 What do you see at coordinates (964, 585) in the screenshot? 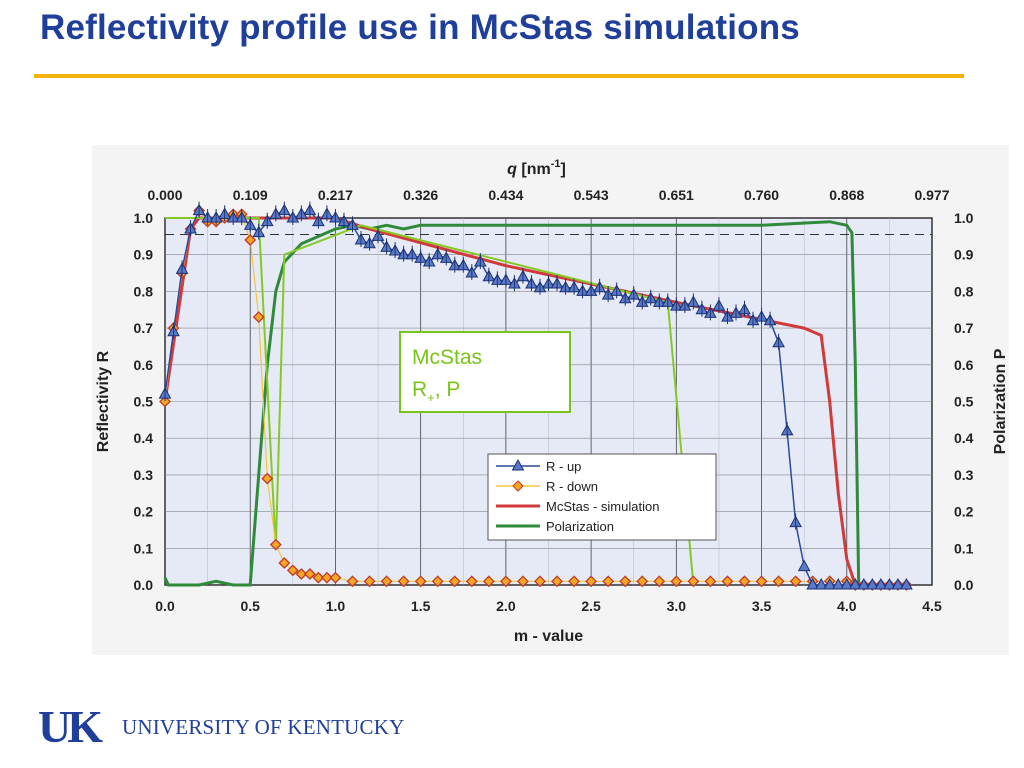
I see `y2-tick-label: 0.0` at bounding box center [964, 585].